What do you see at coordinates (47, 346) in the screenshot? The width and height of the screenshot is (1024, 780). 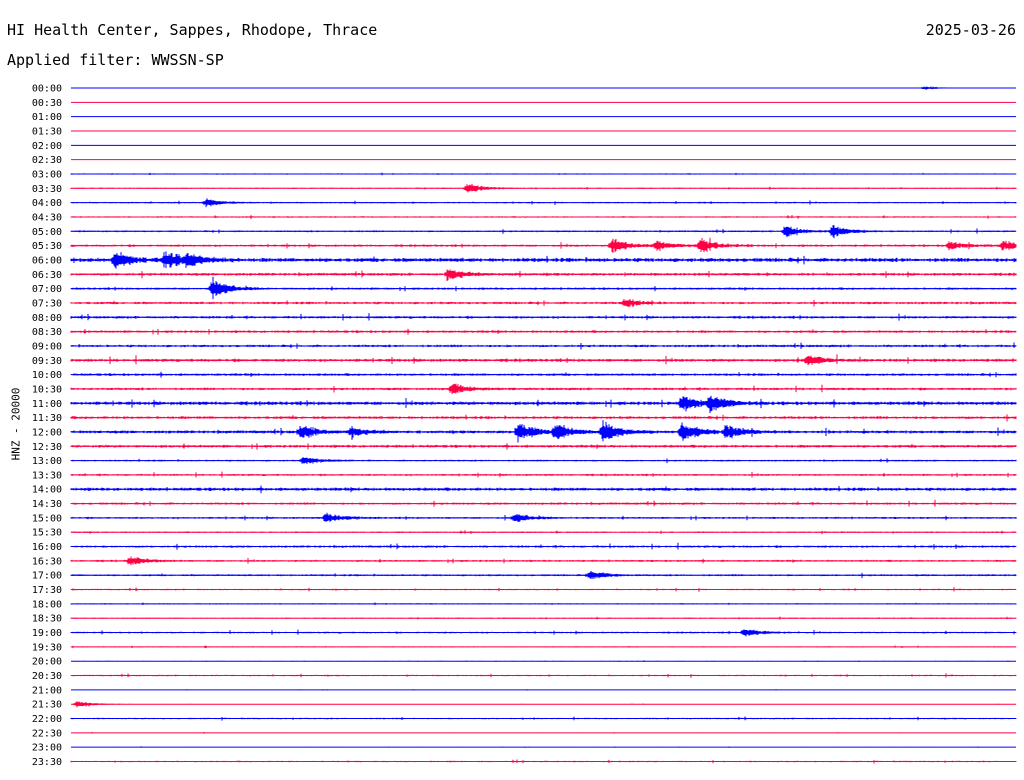 I see `row-label: 09:00` at bounding box center [47, 346].